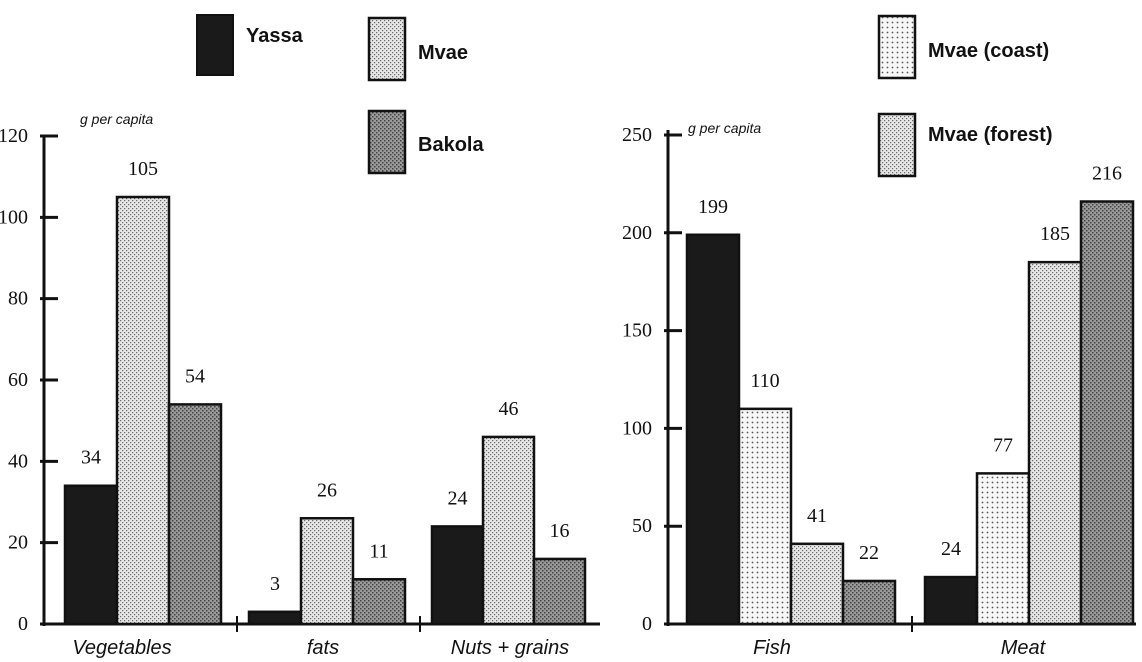  What do you see at coordinates (637, 331) in the screenshot?
I see `y-tick-label: 150` at bounding box center [637, 331].